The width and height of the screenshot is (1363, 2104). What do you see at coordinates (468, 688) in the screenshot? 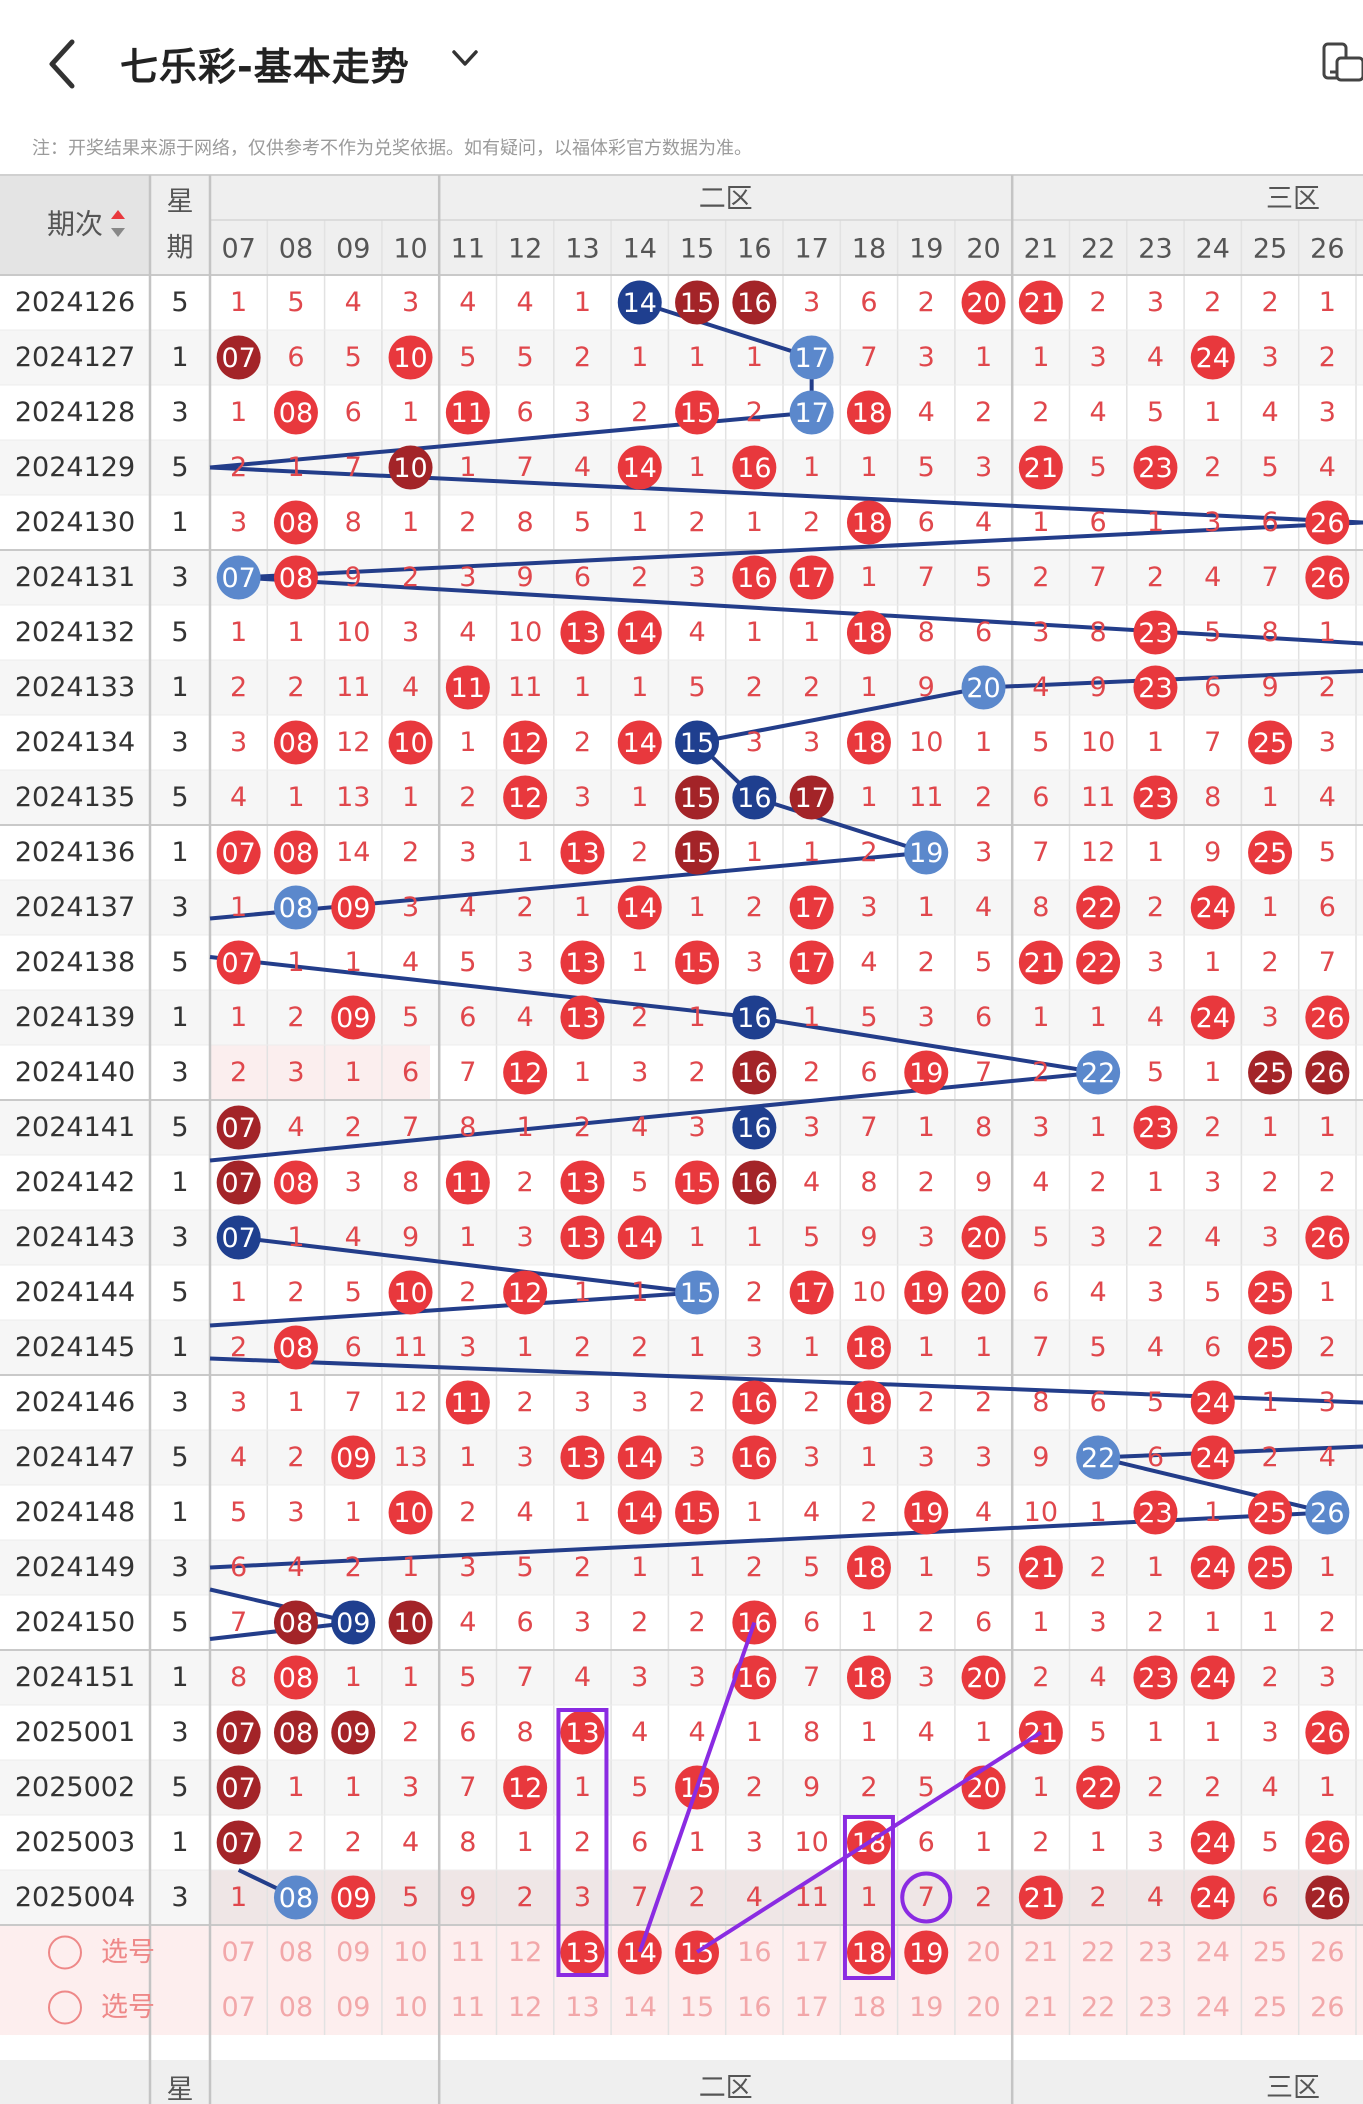
I see `drawn-number: 11` at bounding box center [468, 688].